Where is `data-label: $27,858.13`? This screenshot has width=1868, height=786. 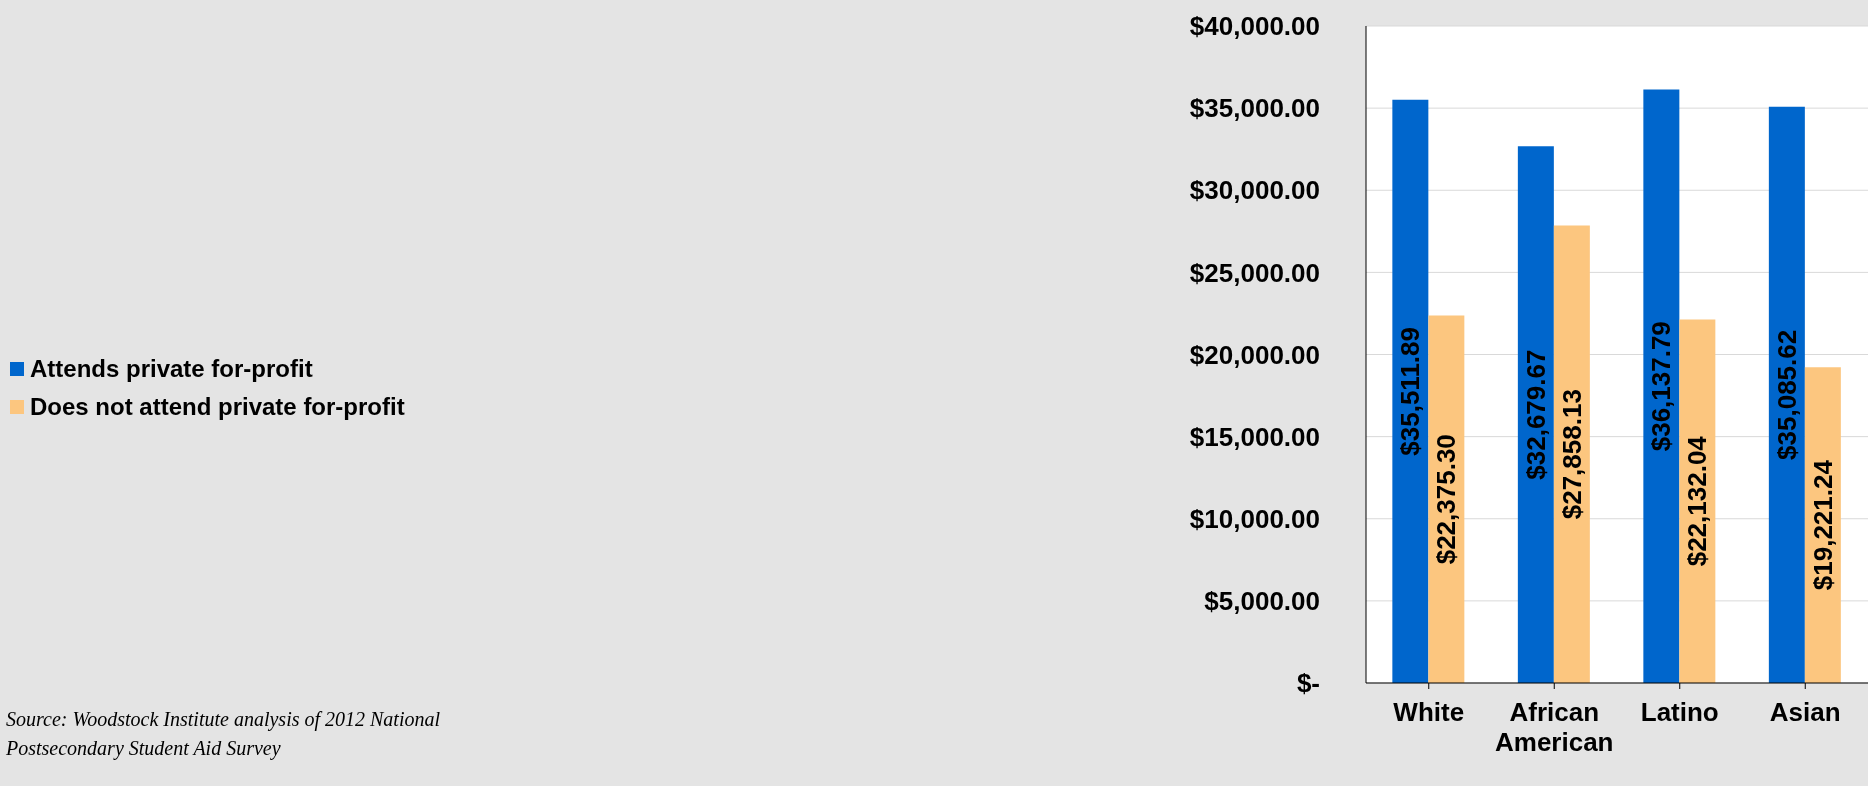
data-label: $27,858.13 is located at coordinates (1571, 454).